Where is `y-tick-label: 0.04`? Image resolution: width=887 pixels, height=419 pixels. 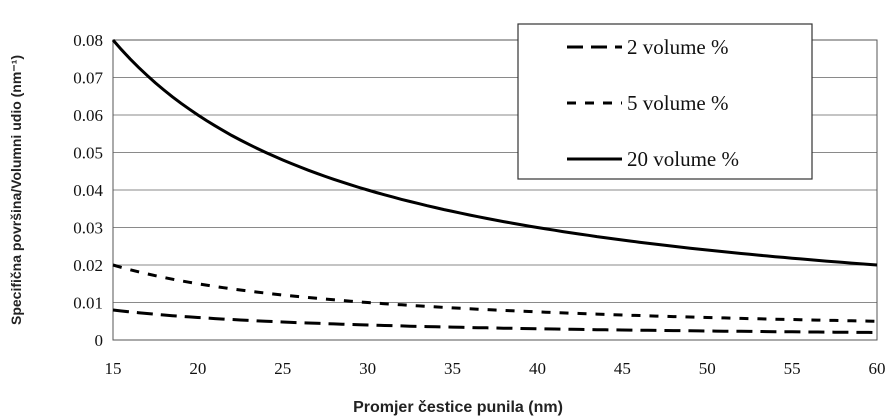
y-tick-label: 0.04 is located at coordinates (88, 190).